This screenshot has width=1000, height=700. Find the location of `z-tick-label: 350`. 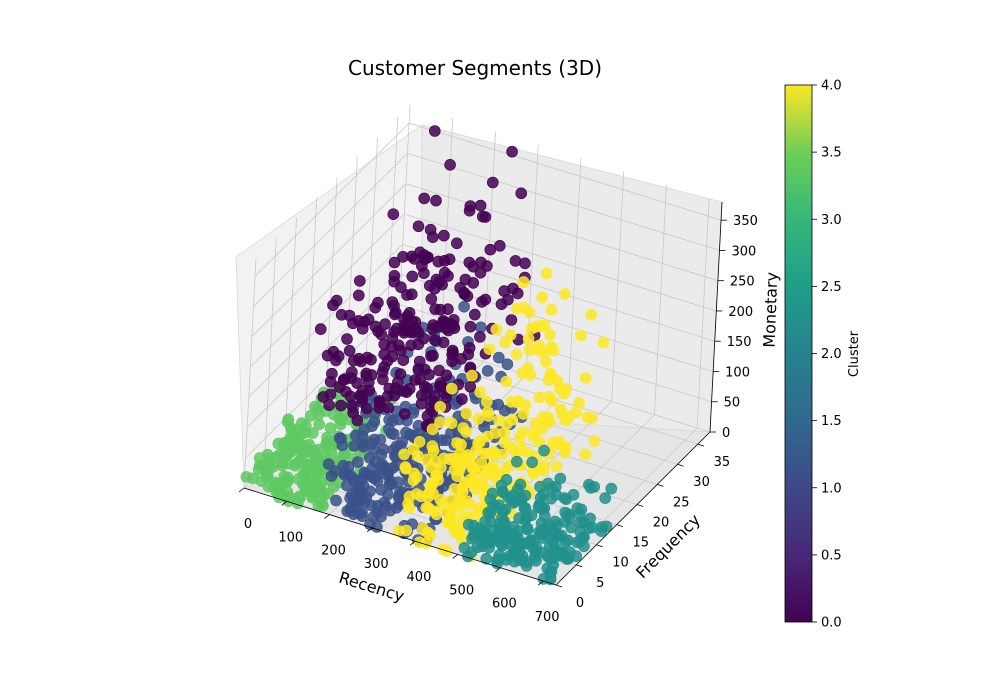

z-tick-label: 350 is located at coordinates (745, 221).